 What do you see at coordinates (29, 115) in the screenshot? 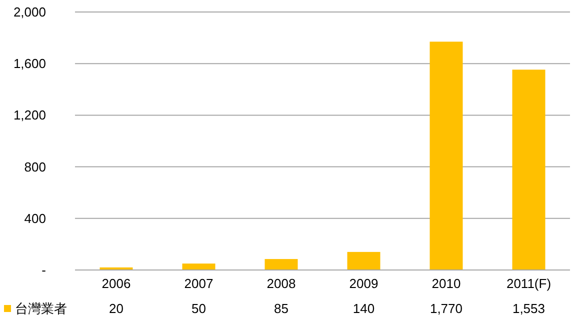
I see `y-tick-label: 1,200` at bounding box center [29, 115].